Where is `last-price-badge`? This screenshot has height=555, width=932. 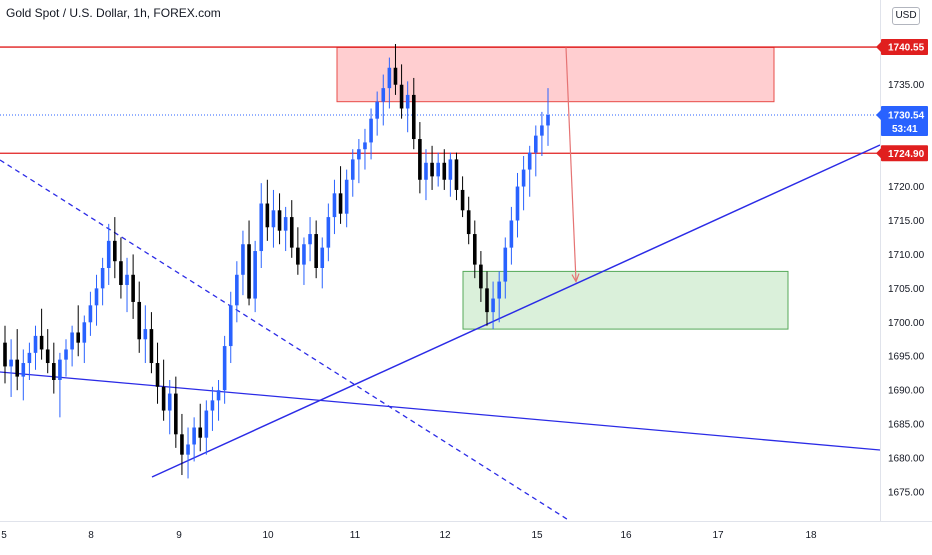 last-price-badge is located at coordinates (904, 121).